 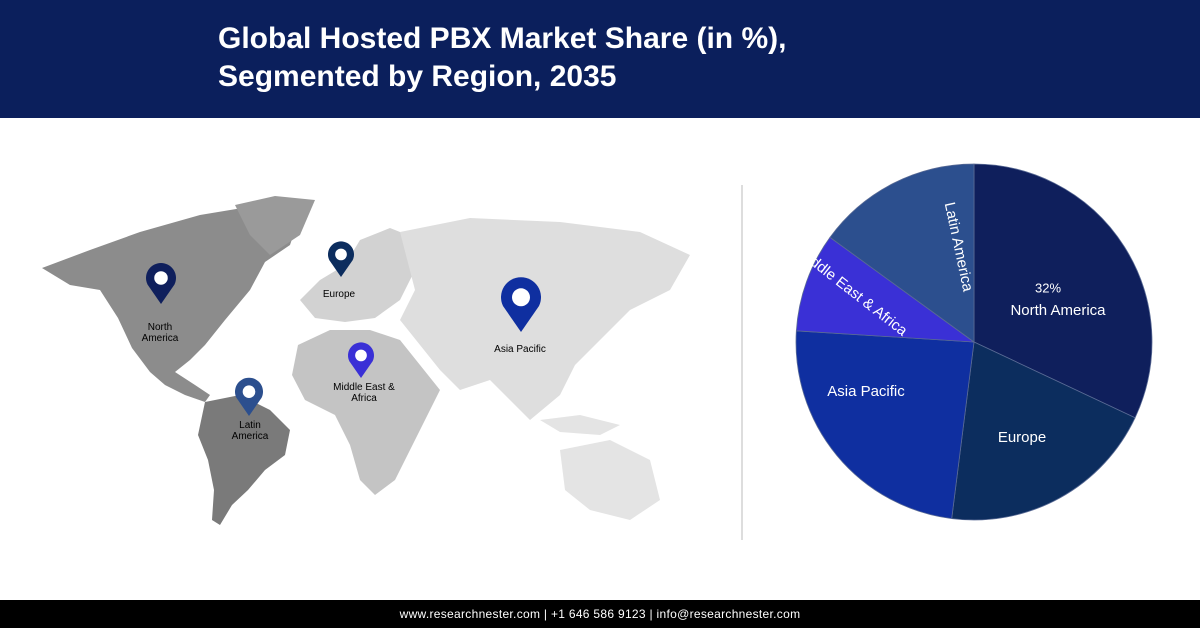 What do you see at coordinates (866, 391) in the screenshot?
I see `slice-label: Asia Pacific` at bounding box center [866, 391].